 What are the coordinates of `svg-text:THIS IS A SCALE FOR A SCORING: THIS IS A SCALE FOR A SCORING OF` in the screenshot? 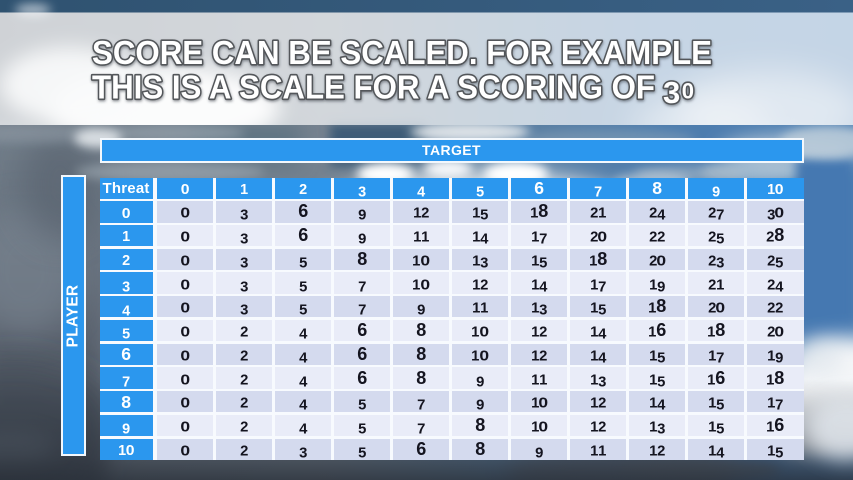 It's located at (373, 86).